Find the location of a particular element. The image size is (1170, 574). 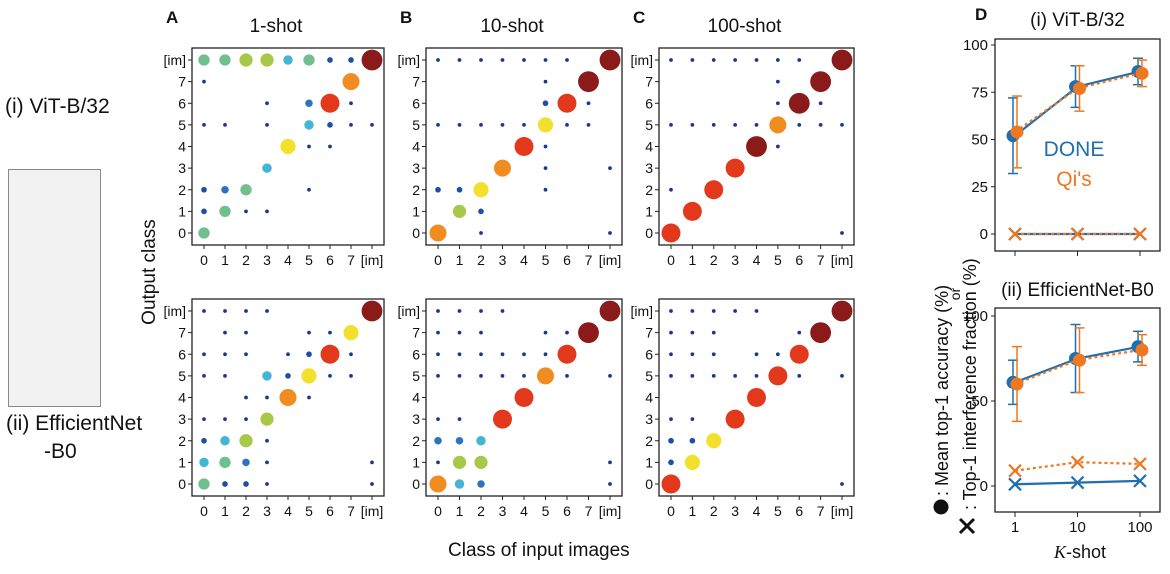

x-tick-label: 4 is located at coordinates (524, 260).